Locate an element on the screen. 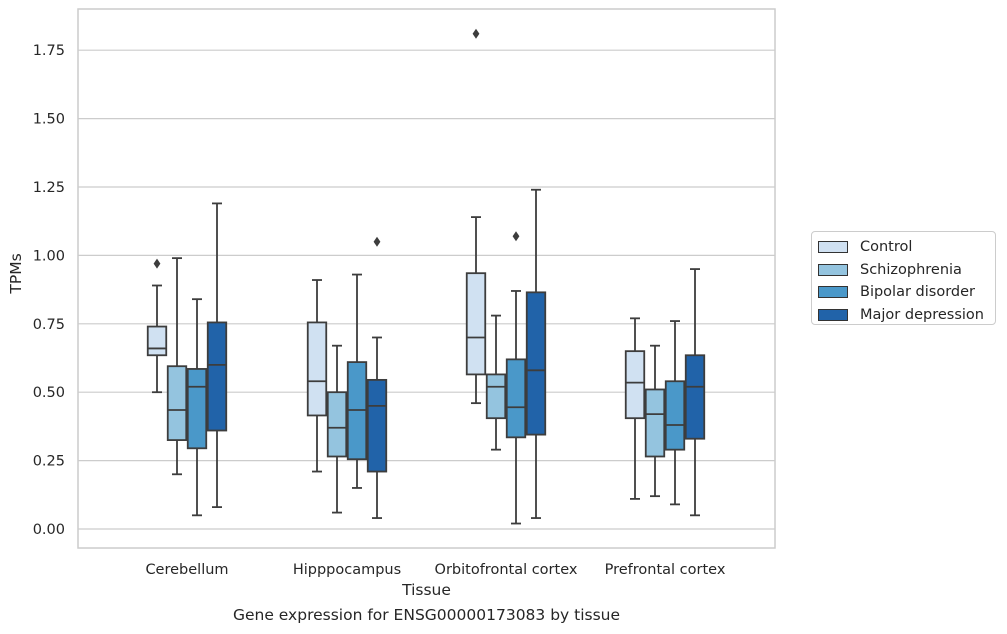  box-schizophrenia-prefrontal-cortex is located at coordinates (655, 421).